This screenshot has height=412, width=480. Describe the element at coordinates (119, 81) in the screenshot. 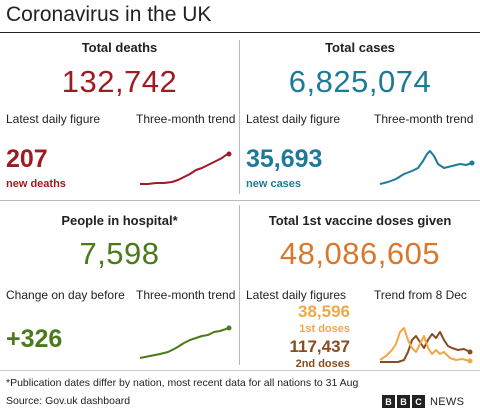

I see `deaths-total: 132,742` at that location.